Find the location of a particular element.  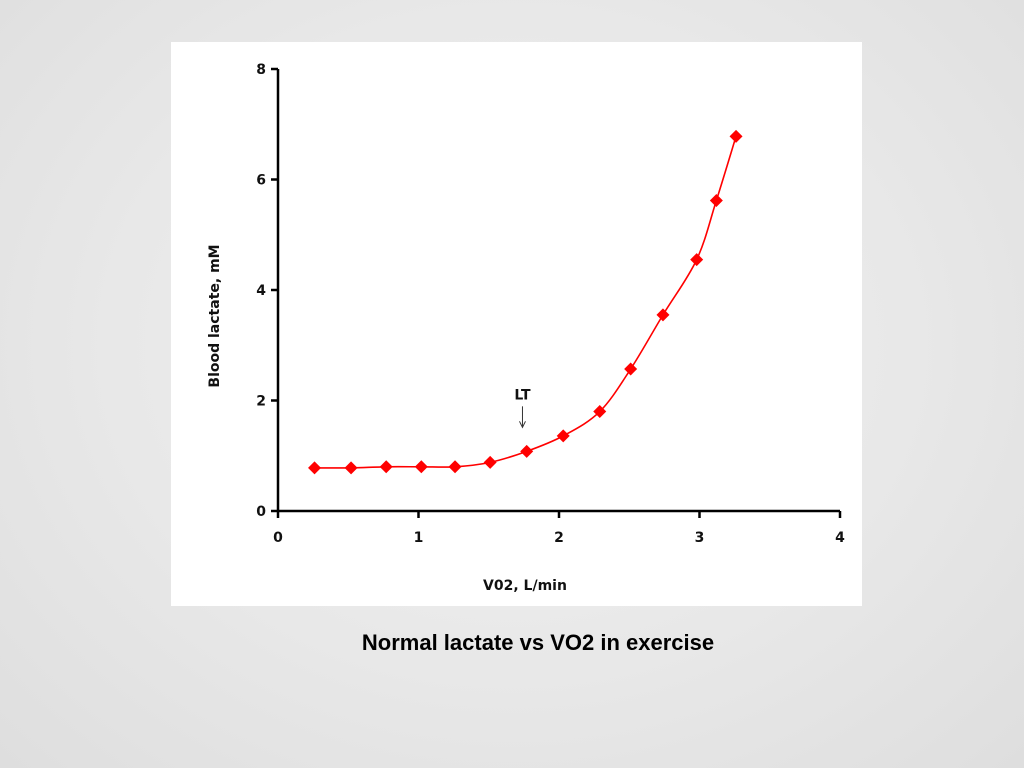

annotation-label: LT is located at coordinates (522, 395).